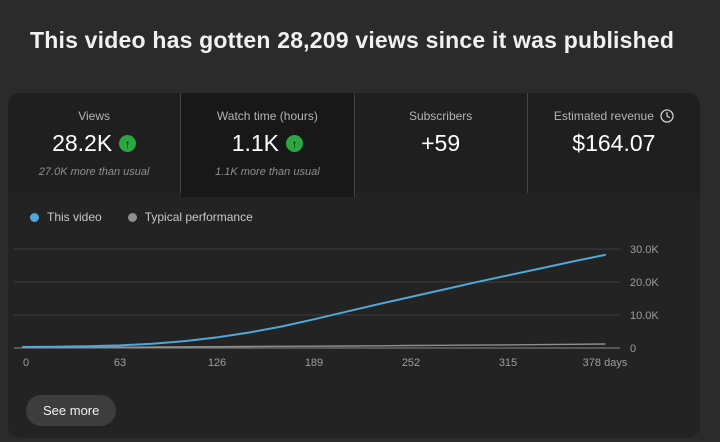  Describe the element at coordinates (26, 363) in the screenshot. I see `x-tick-label: 0` at that location.